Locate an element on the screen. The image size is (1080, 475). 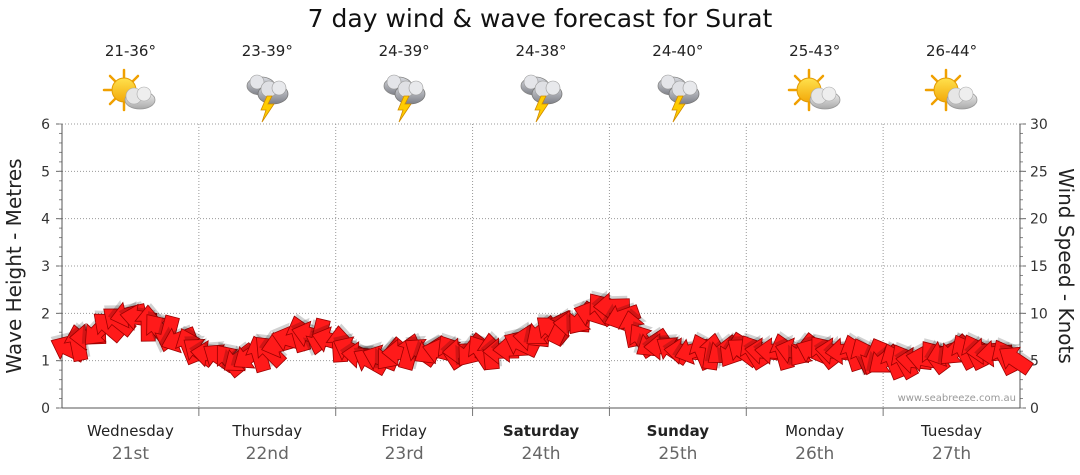
y-right-tick-label: 10 is located at coordinates (1039, 314).